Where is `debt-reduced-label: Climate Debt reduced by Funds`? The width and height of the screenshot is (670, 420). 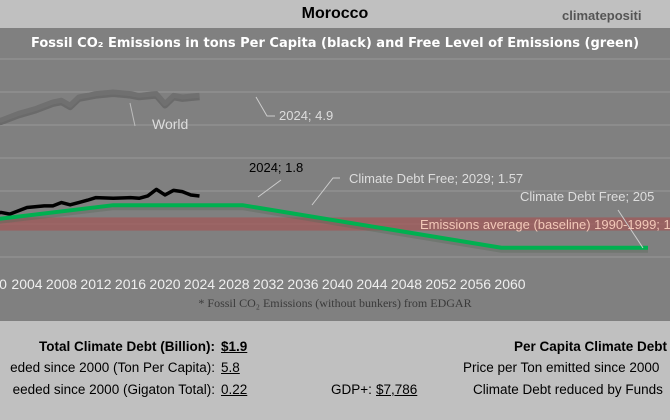 debt-reduced-label: Climate Debt reduced by Funds is located at coordinates (568, 389).